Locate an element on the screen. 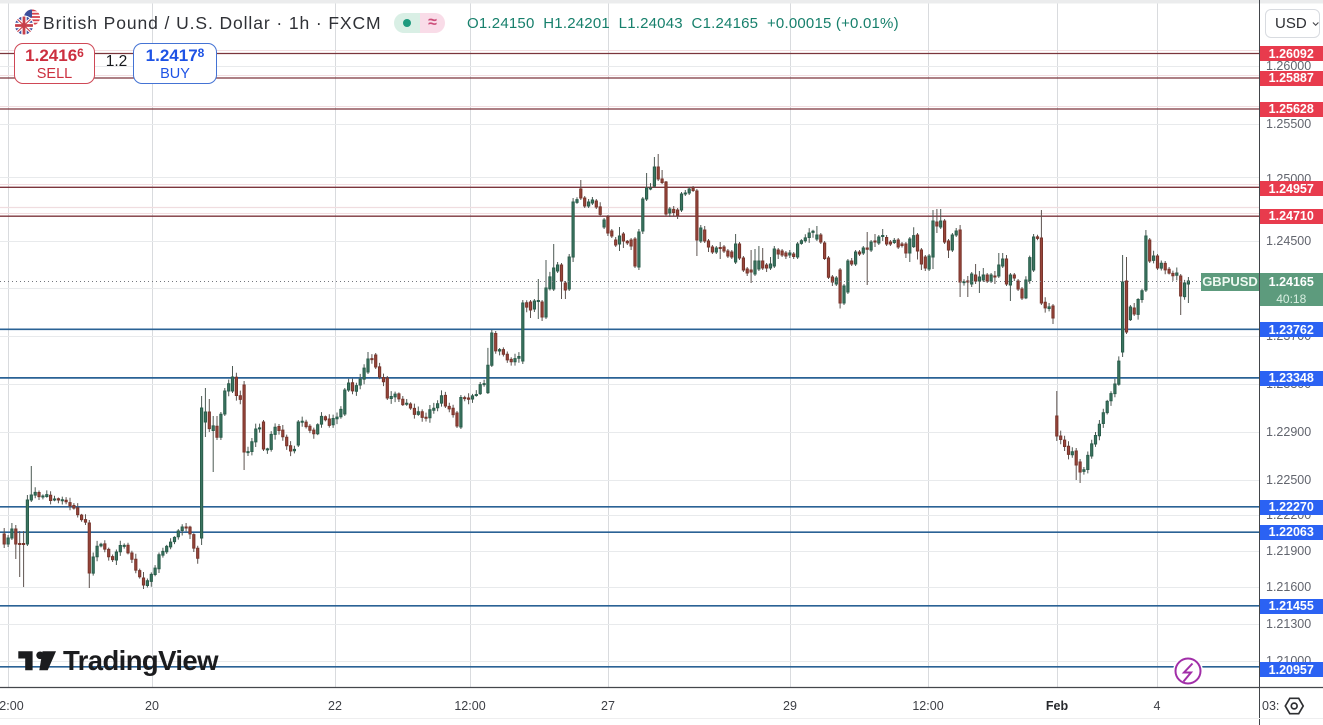 The height and width of the screenshot is (725, 1323). svg-text: 20 is located at coordinates (152, 706).